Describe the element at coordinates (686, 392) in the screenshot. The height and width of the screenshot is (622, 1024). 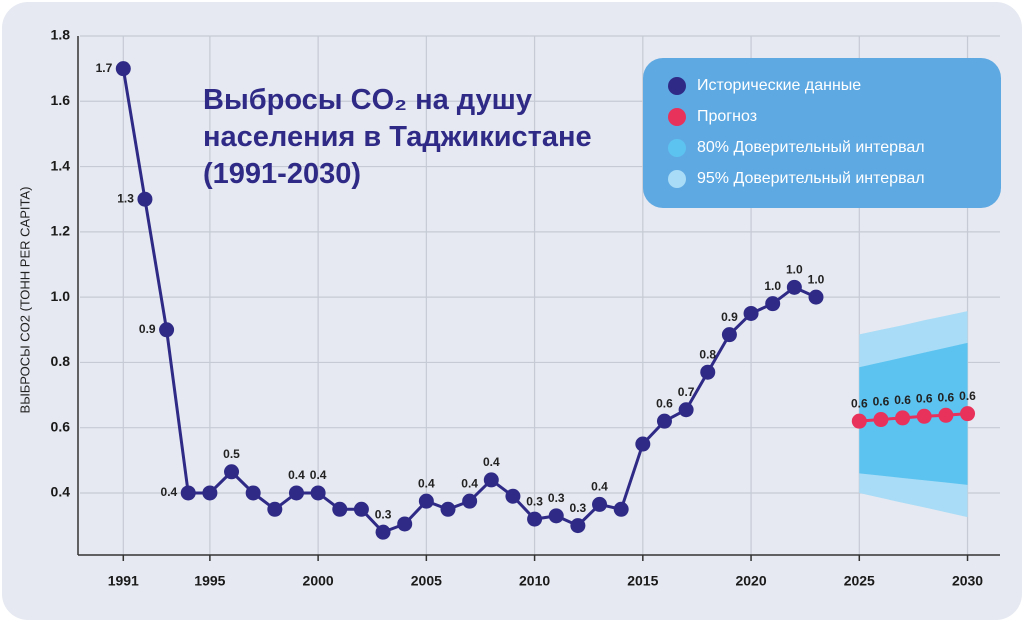
I see `value-label: 0.7` at that location.